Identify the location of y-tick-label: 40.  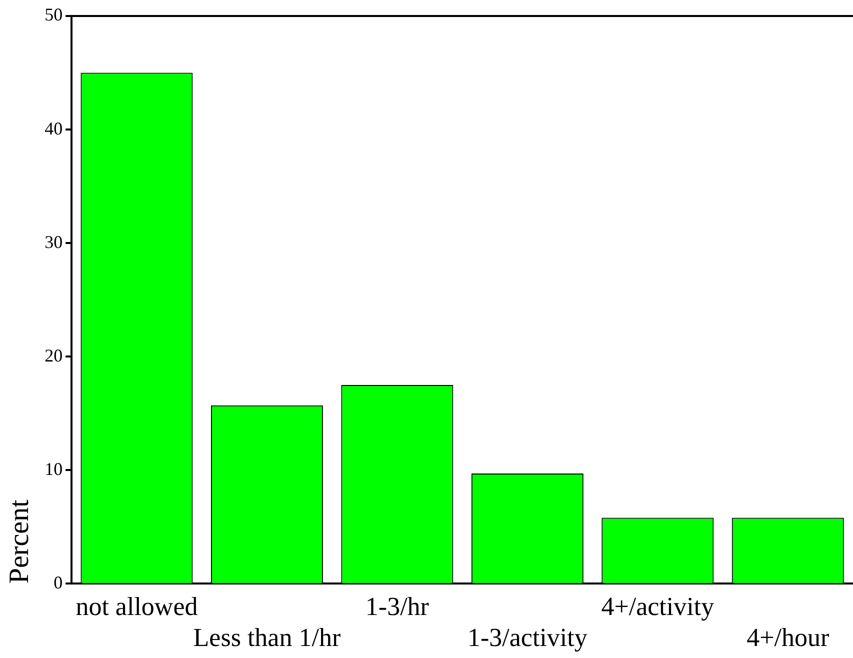
(53, 128).